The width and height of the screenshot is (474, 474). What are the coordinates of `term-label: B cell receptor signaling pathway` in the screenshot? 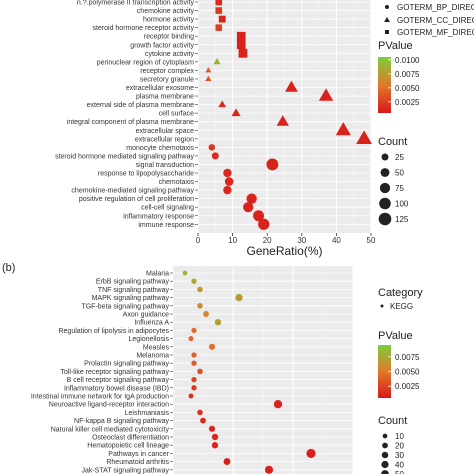 It's located at (118, 380).